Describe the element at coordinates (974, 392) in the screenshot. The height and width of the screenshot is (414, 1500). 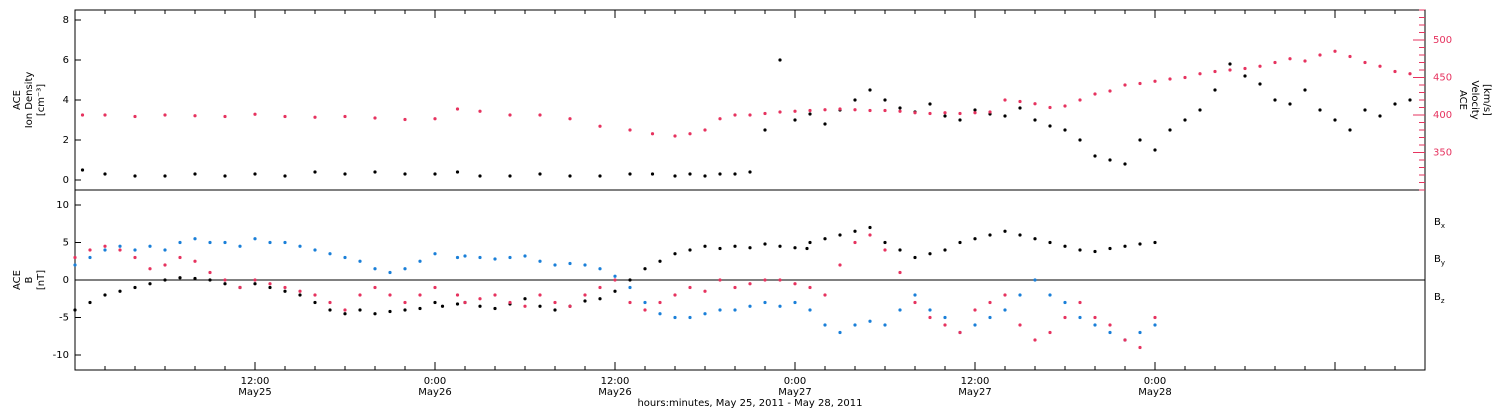
I see `x-tick-label-date: May27` at that location.